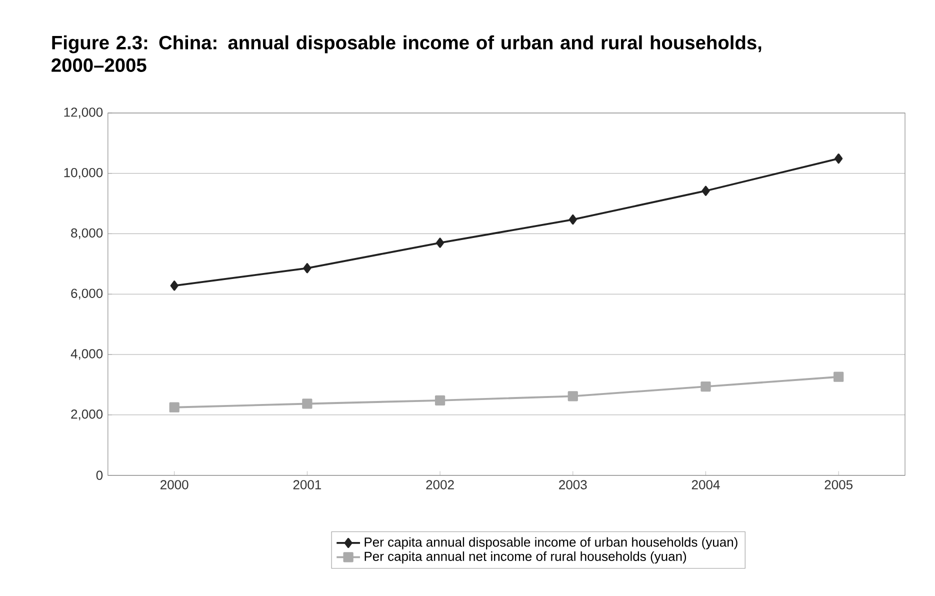  I want to click on legend-label: Per capita annual net income of rural households (yuan), so click(525, 557).